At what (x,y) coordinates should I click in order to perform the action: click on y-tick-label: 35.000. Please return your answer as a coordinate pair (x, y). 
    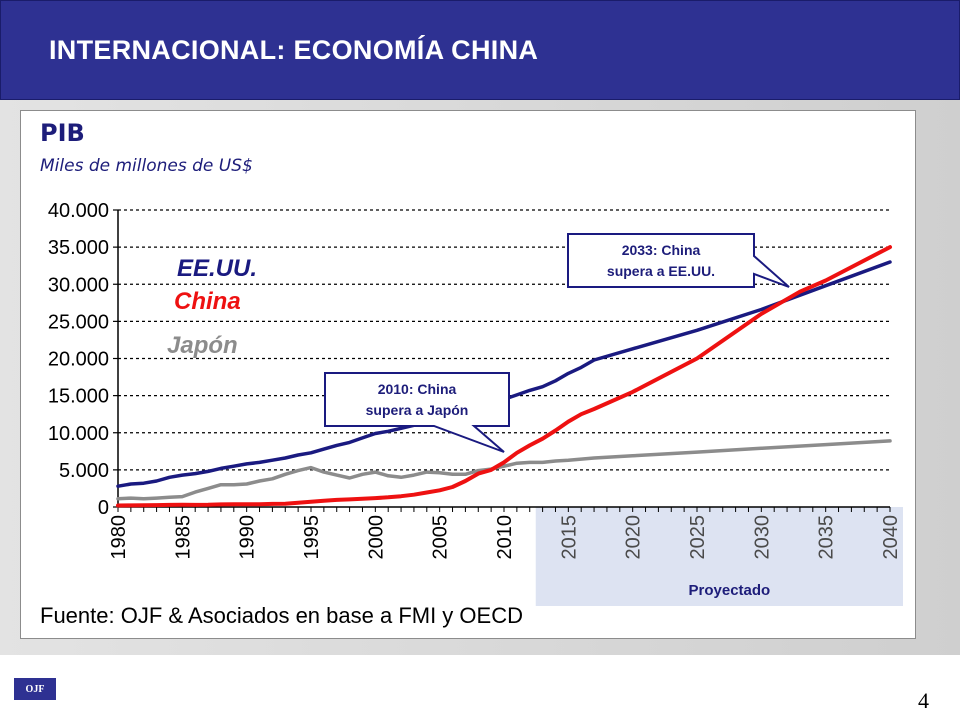
    Looking at the image, I should click on (78, 248).